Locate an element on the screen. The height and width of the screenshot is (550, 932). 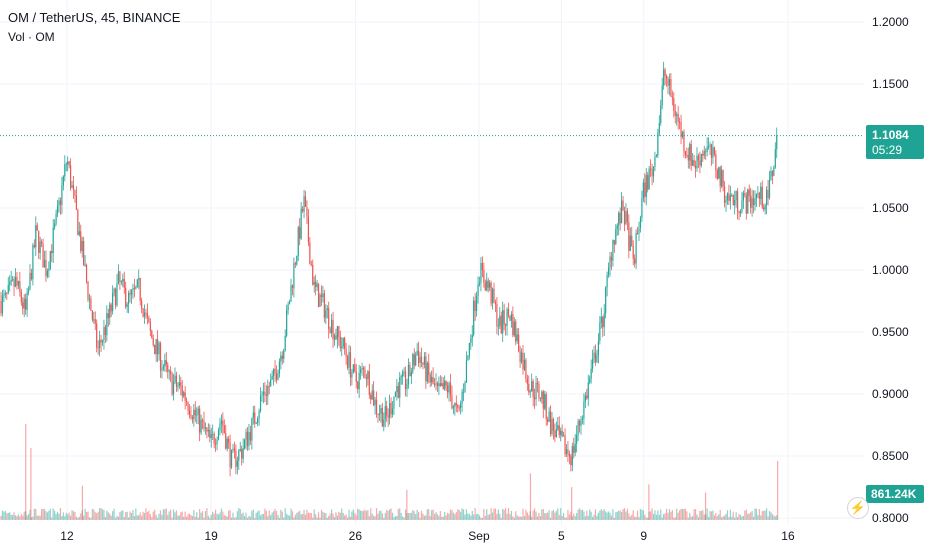
volume-legend: Vol · OM is located at coordinates (31, 37).